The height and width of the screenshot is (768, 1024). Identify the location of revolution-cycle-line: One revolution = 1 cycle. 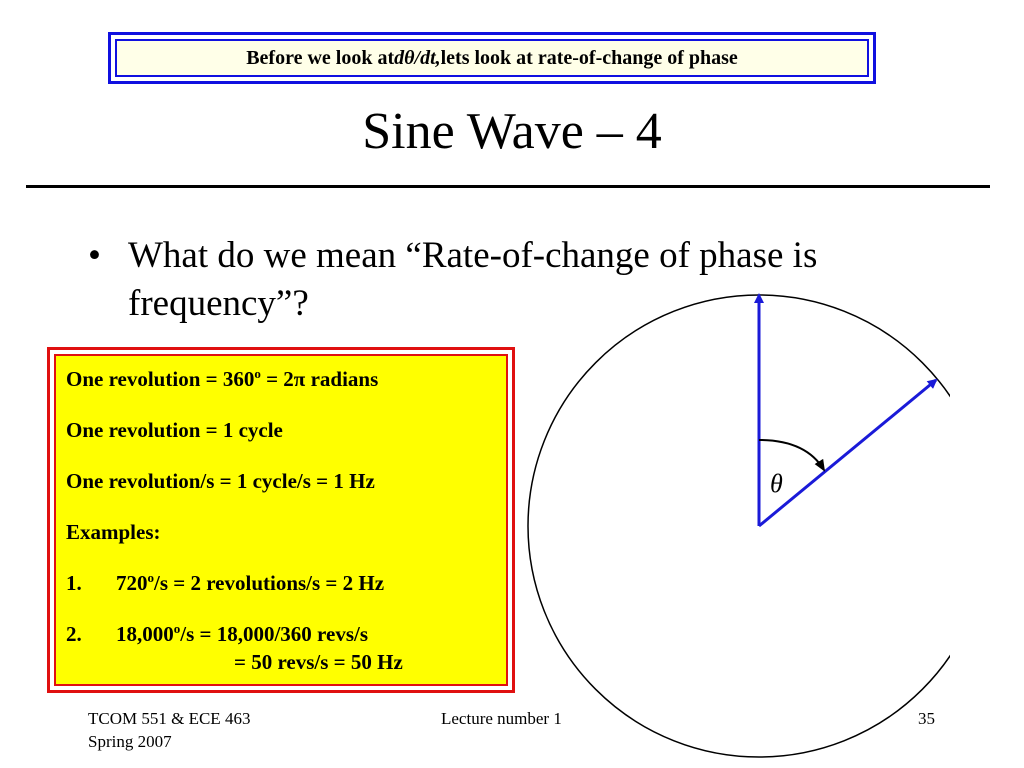
(174, 430).